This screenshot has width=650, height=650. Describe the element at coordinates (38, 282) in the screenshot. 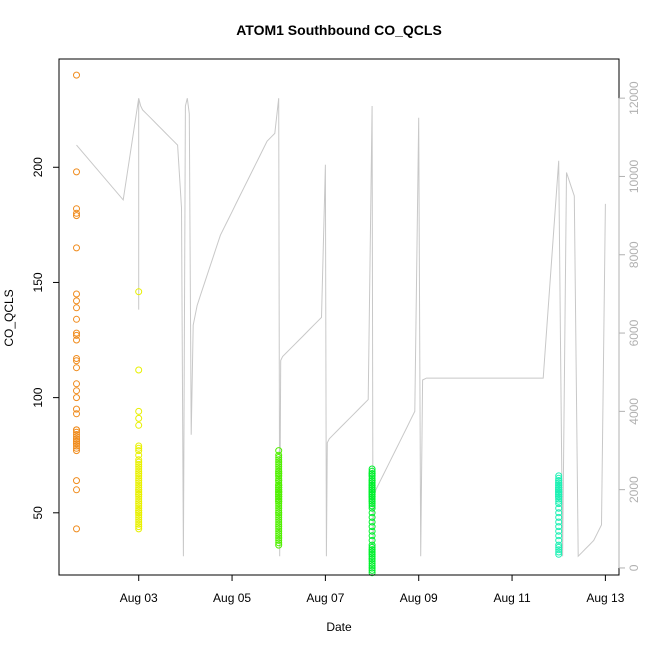

I see `y-tick-label: 150` at that location.